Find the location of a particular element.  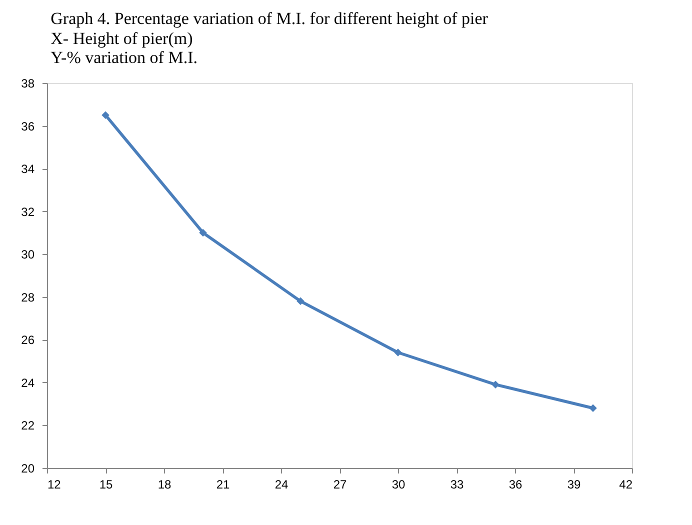

y-tick-label: 28 is located at coordinates (28, 297).